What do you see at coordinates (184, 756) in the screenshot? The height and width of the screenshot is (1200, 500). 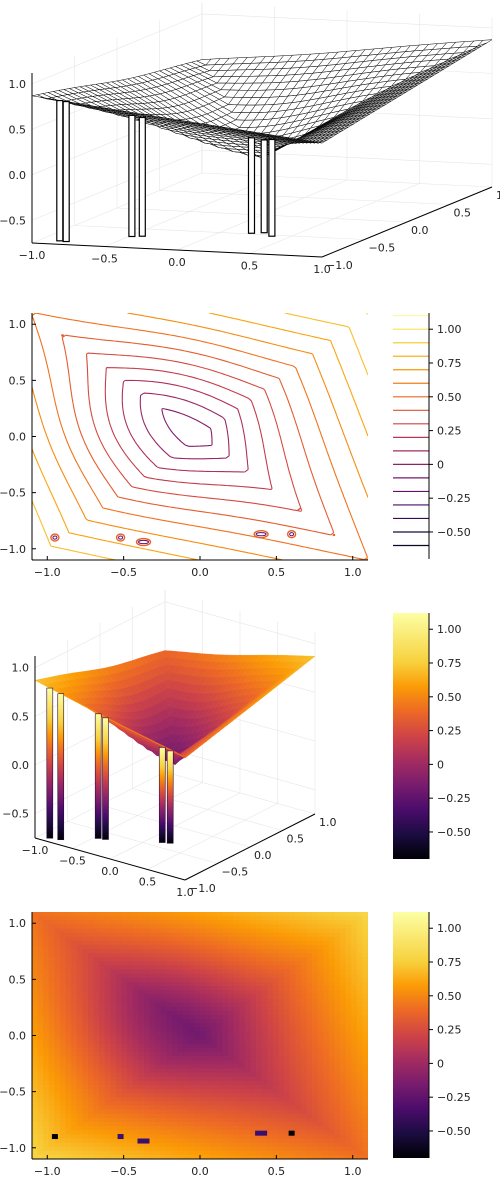 I see `surface-cell` at bounding box center [184, 756].